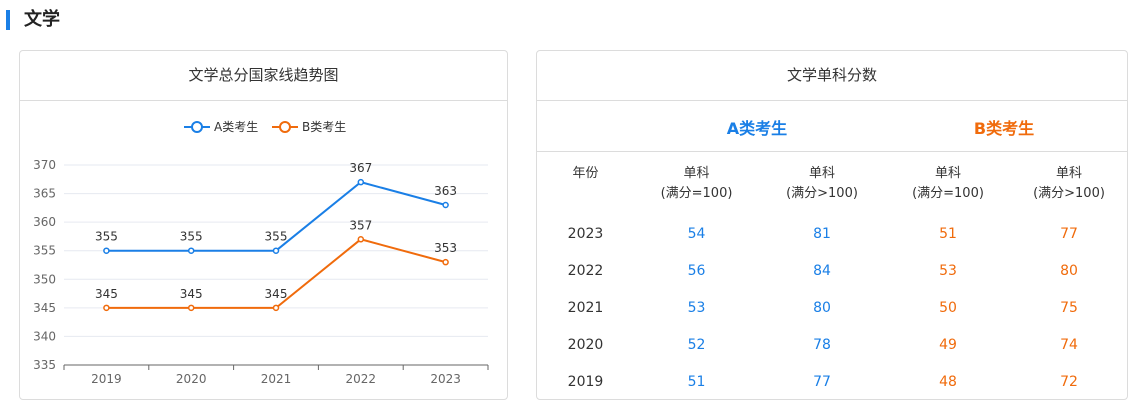 Image resolution: width=1138 pixels, height=406 pixels. Describe the element at coordinates (832, 126) in the screenshot. I see `candidate-type-row: A类考生 B类考生` at that location.